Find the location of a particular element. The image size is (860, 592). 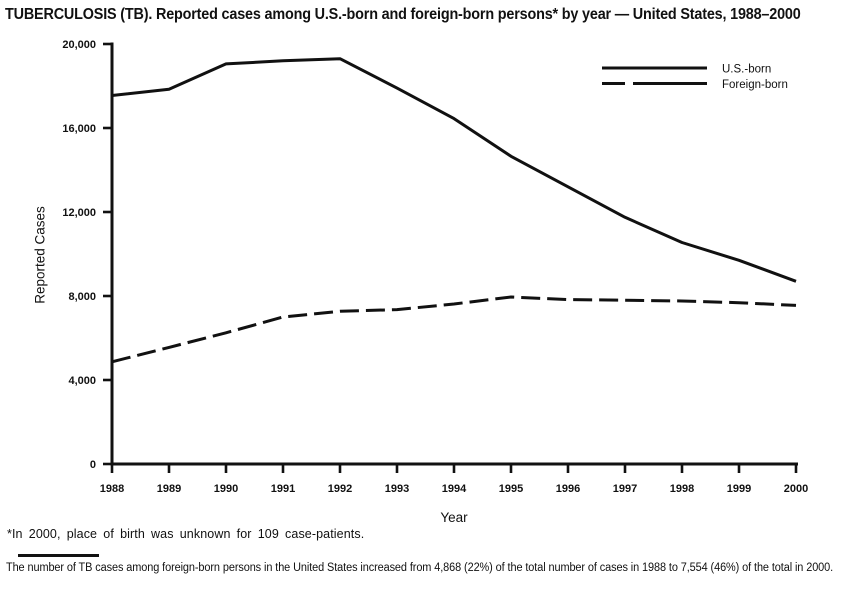

y-tick-label: 0 is located at coordinates (93, 465).